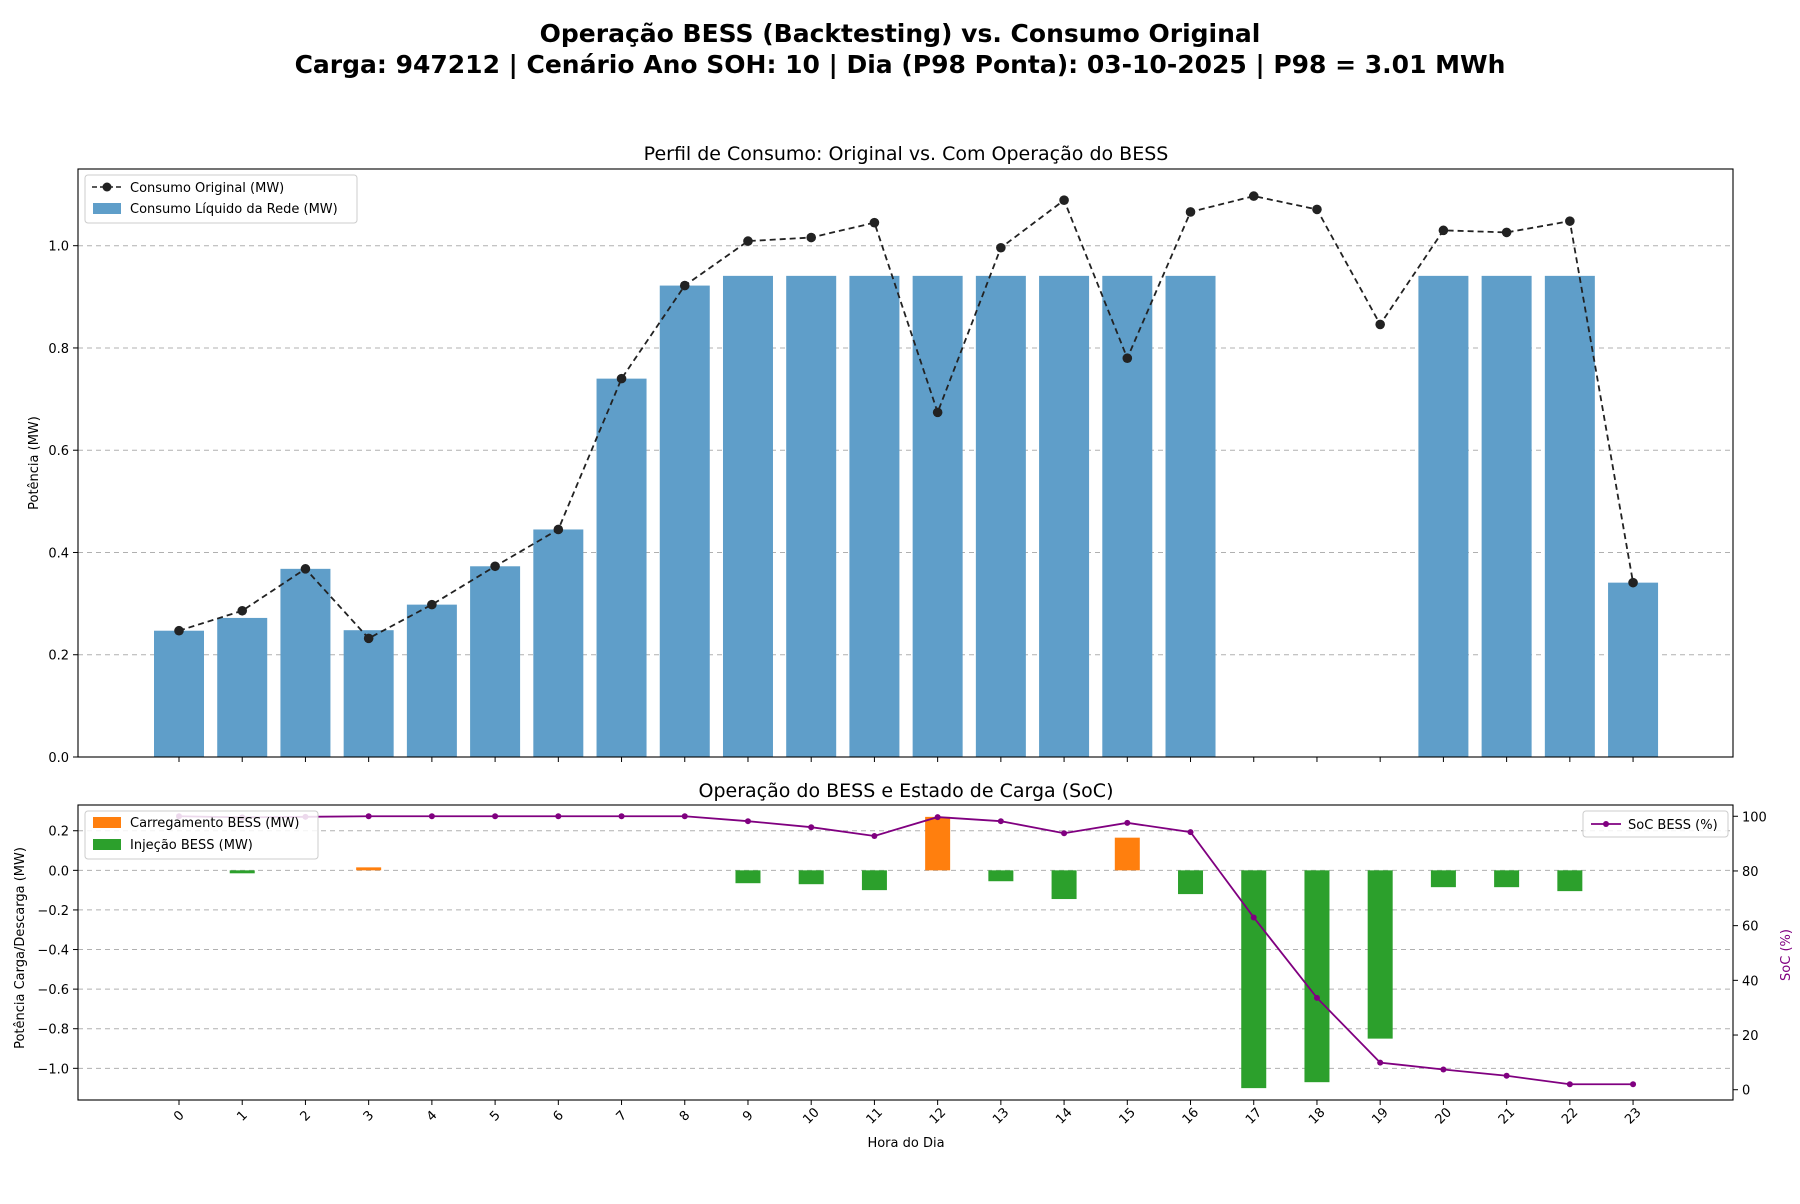  I want to click on legend-original-marker, so click(107, 187).